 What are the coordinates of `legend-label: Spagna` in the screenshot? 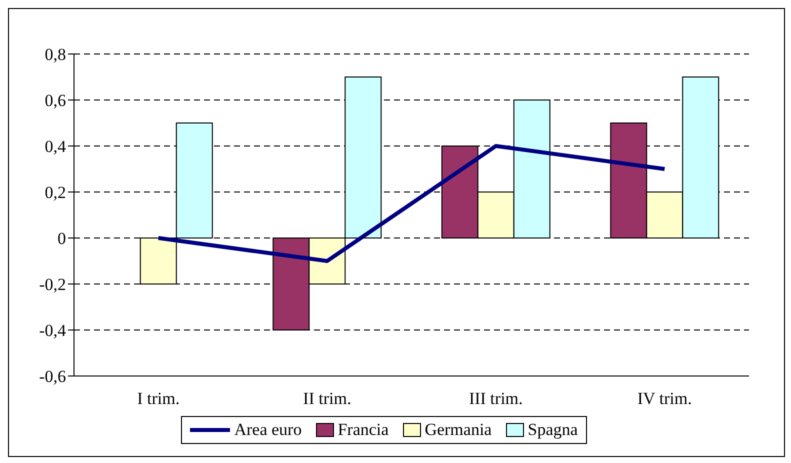 It's located at (553, 430).